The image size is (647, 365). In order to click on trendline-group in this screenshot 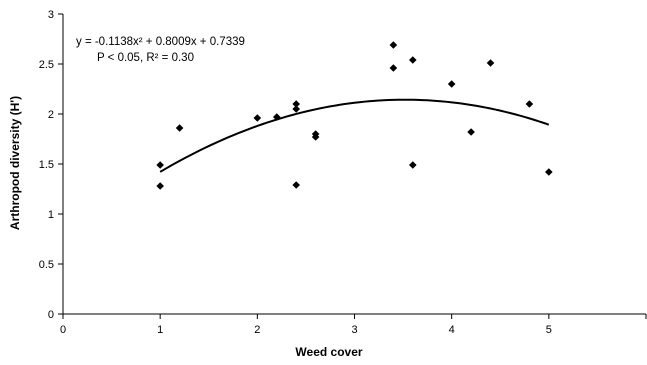, I will do `click(354, 135)`.